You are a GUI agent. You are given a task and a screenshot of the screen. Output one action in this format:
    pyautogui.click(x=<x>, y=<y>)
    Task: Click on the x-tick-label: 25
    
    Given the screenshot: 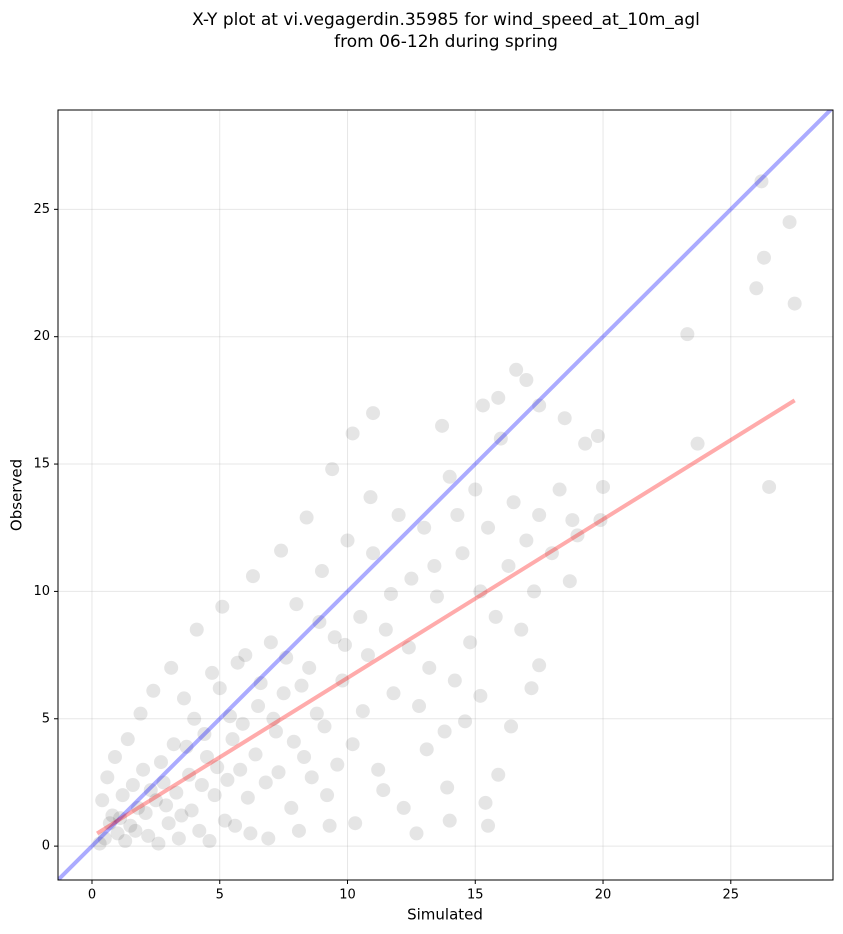 What is the action you would take?
    pyautogui.click(x=731, y=895)
    